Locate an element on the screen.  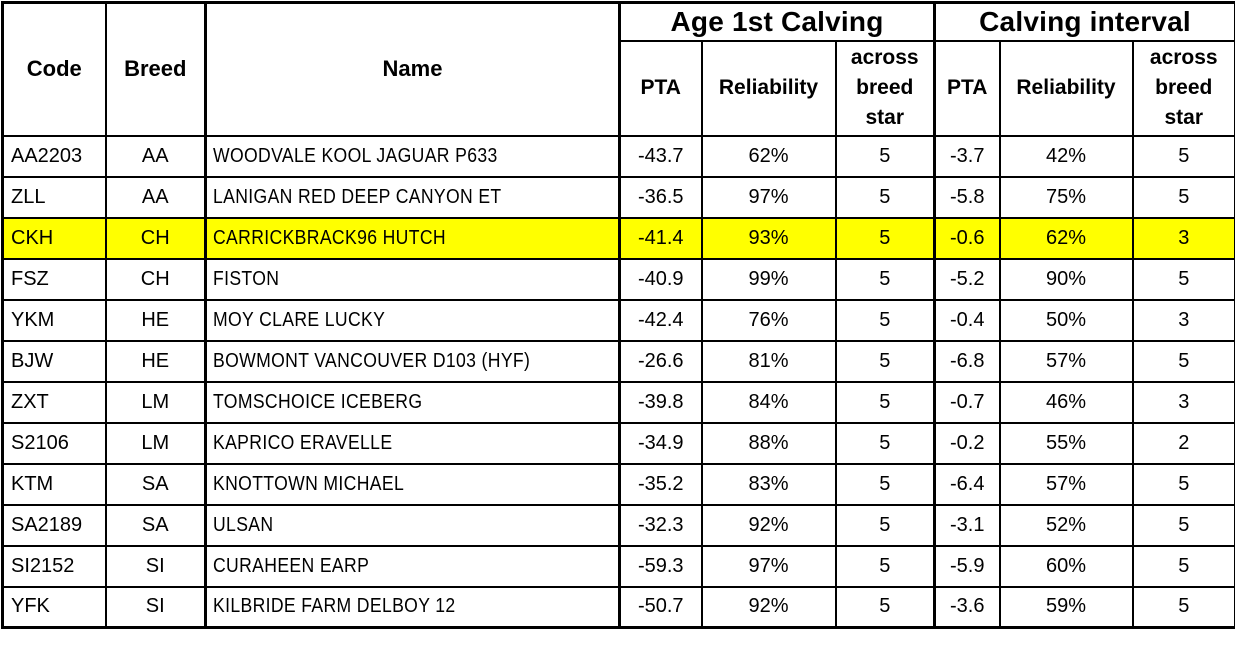
name-cell: ULSAN is located at coordinates (413, 525).